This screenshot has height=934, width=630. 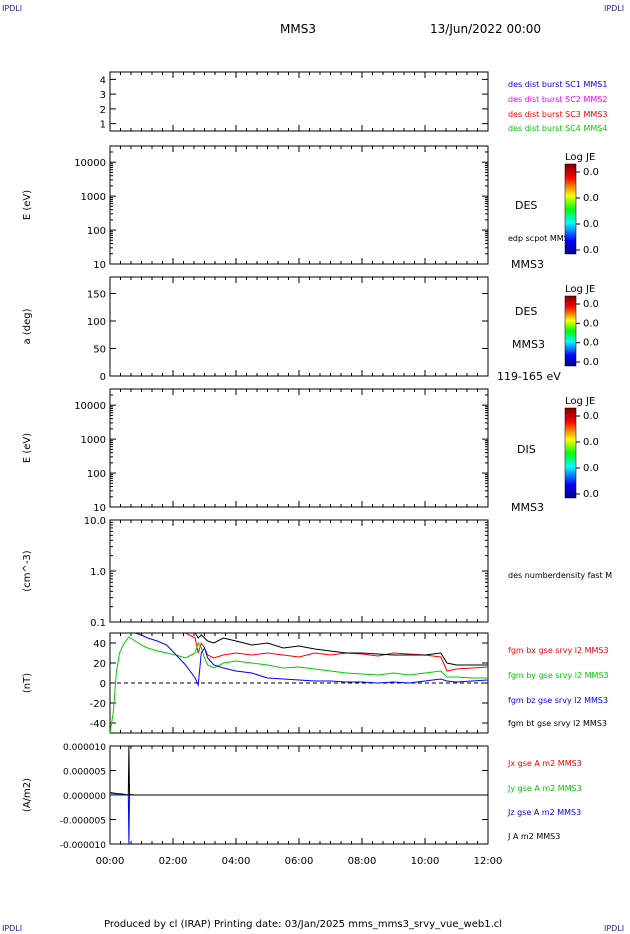 I want to click on y-tick-label: 1, so click(x=103, y=125).